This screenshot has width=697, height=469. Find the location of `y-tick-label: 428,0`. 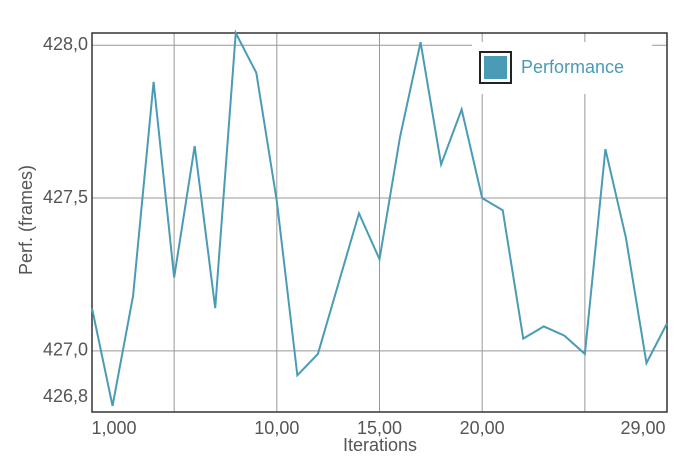

y-tick-label: 428,0 is located at coordinates (65, 44).